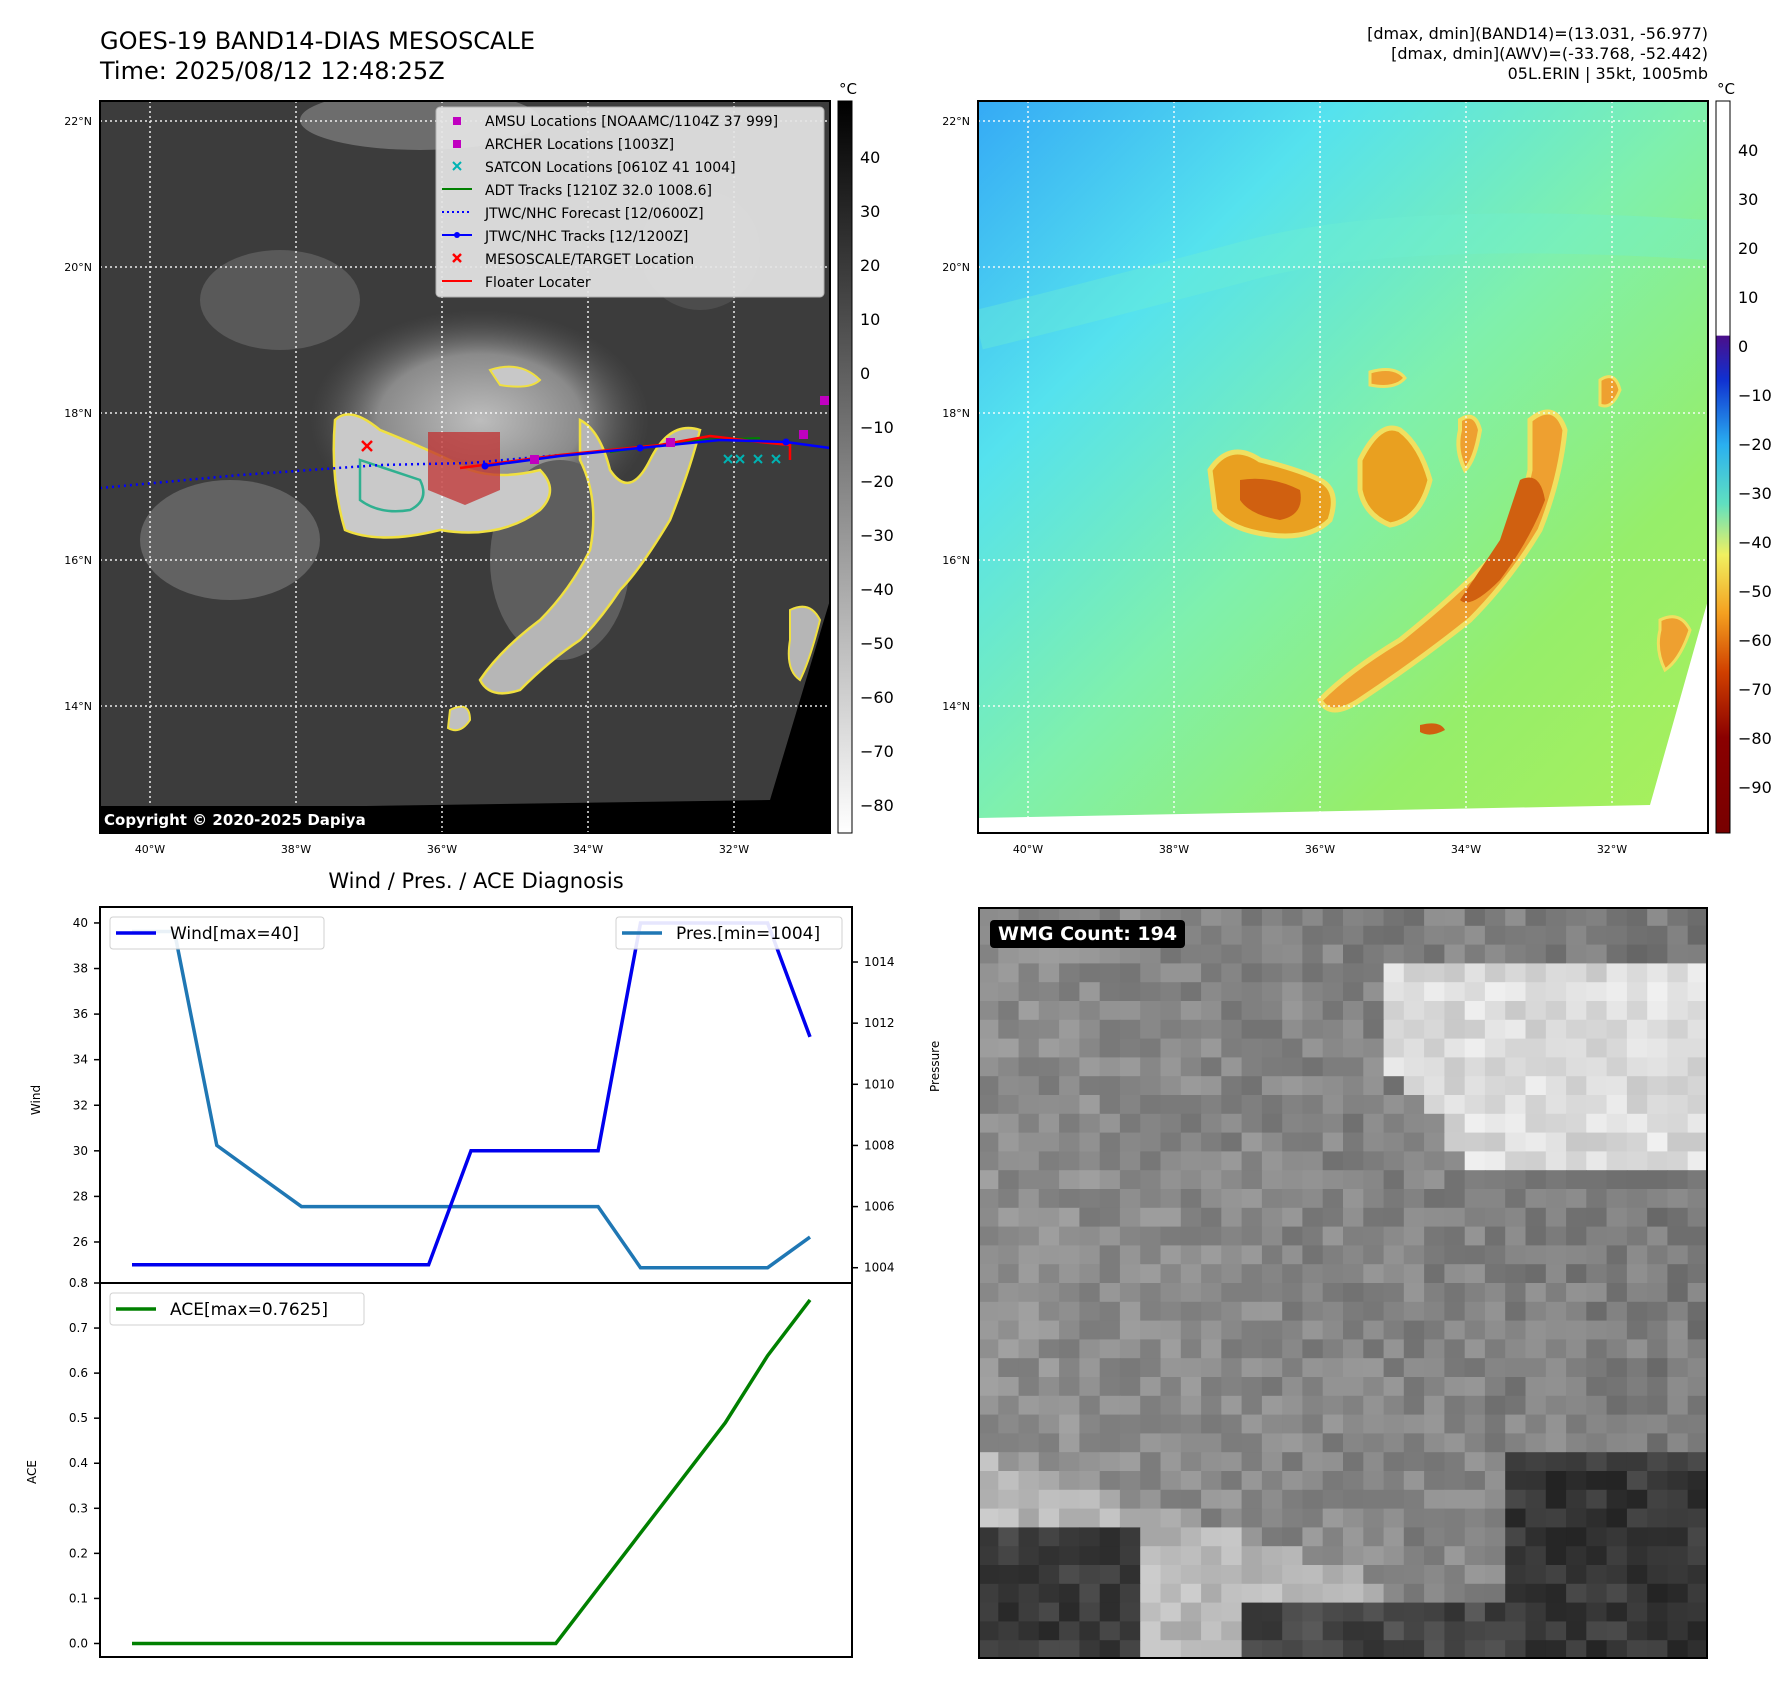 Image resolution: width=1792 pixels, height=1690 pixels. Describe the element at coordinates (237, 1309) in the screenshot. I see `ace-legend-box` at that location.